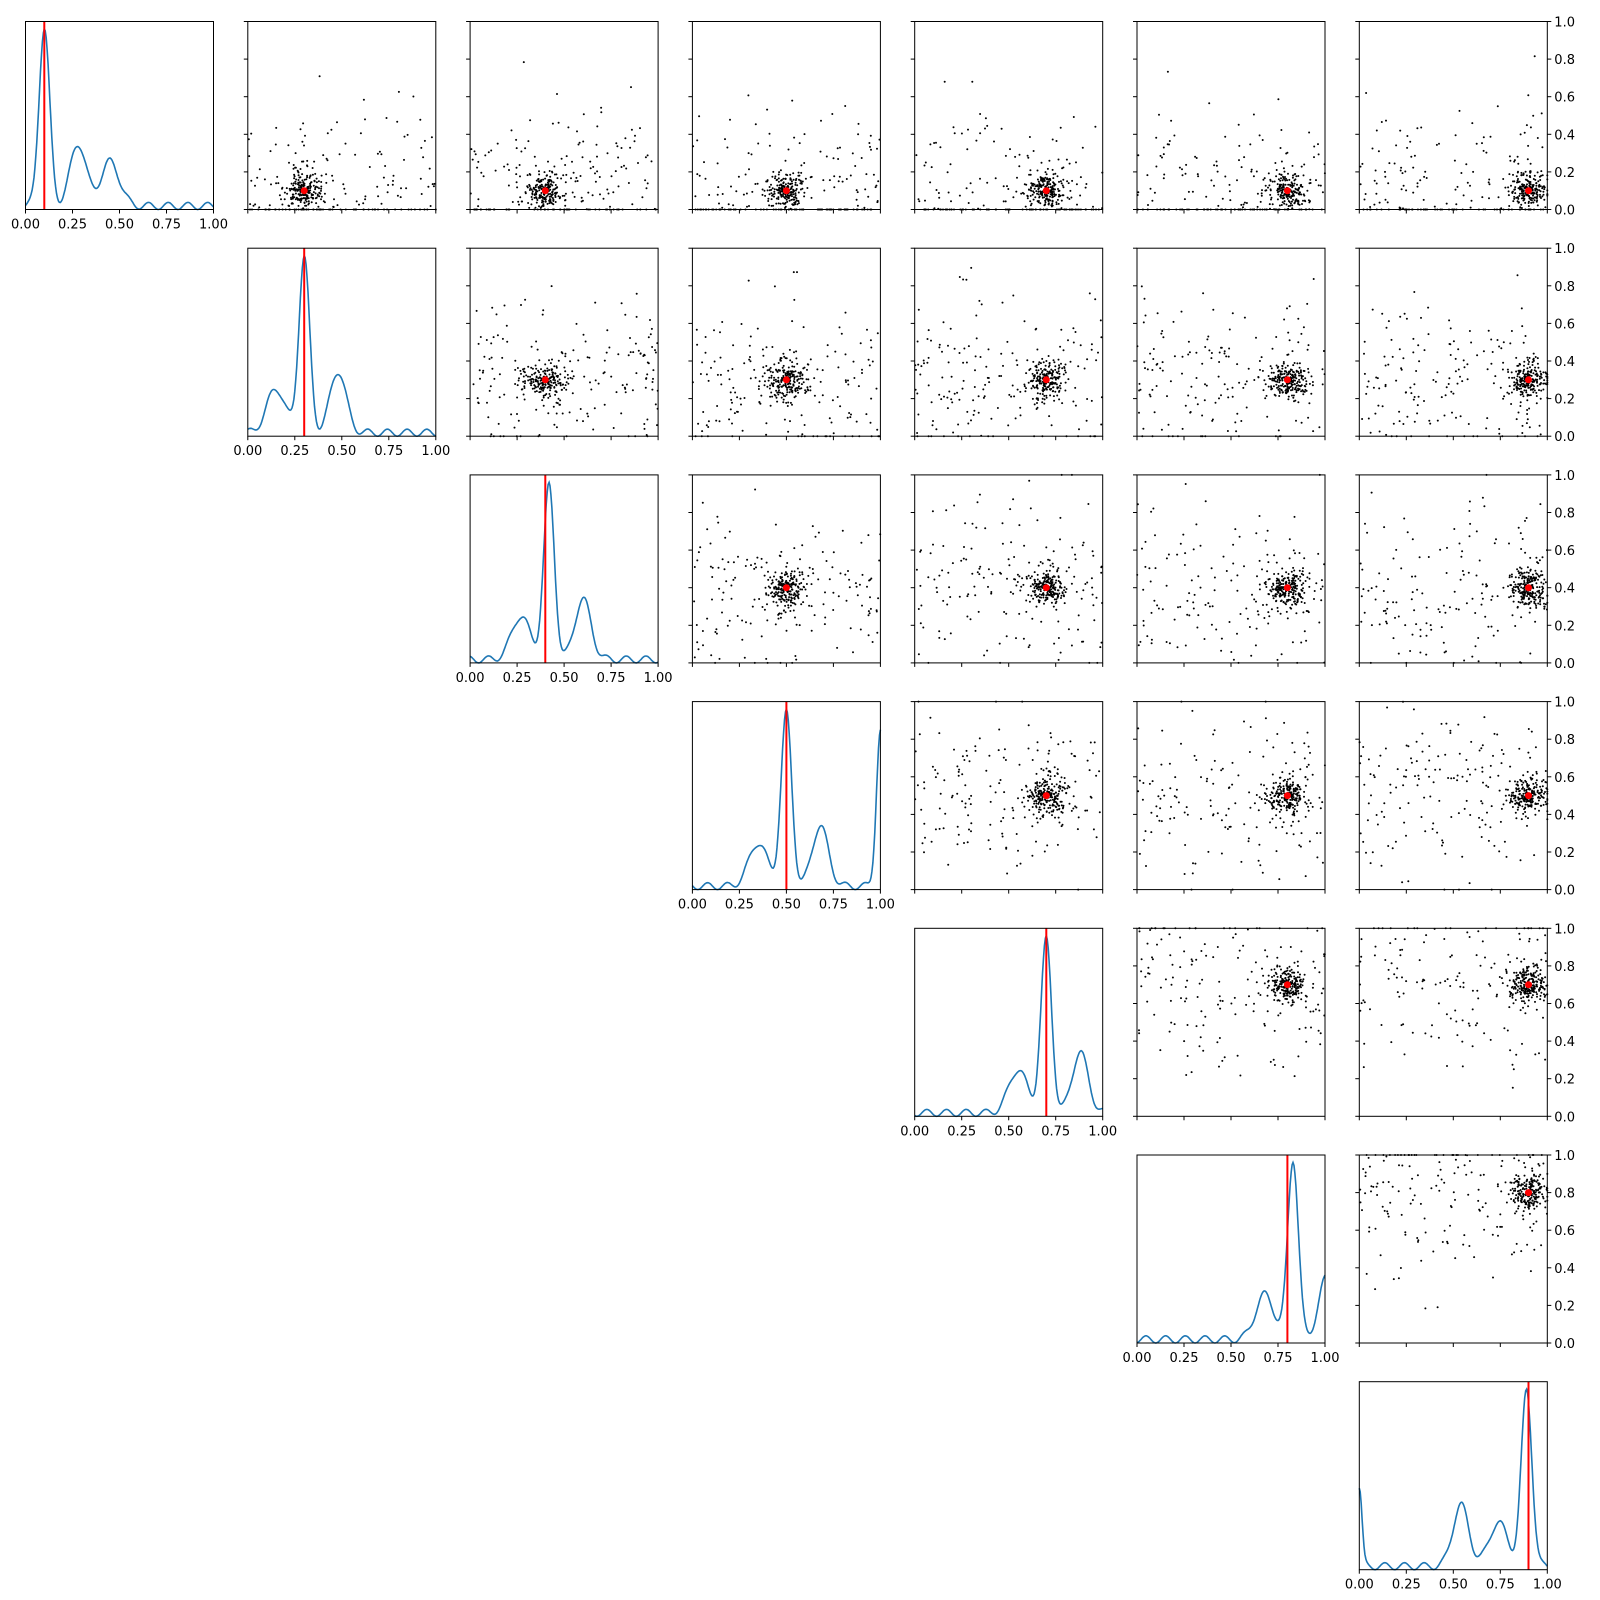 This screenshot has width=1600, height=1600. I want to click on right-tick-label: 0.2, so click(1564, 400).